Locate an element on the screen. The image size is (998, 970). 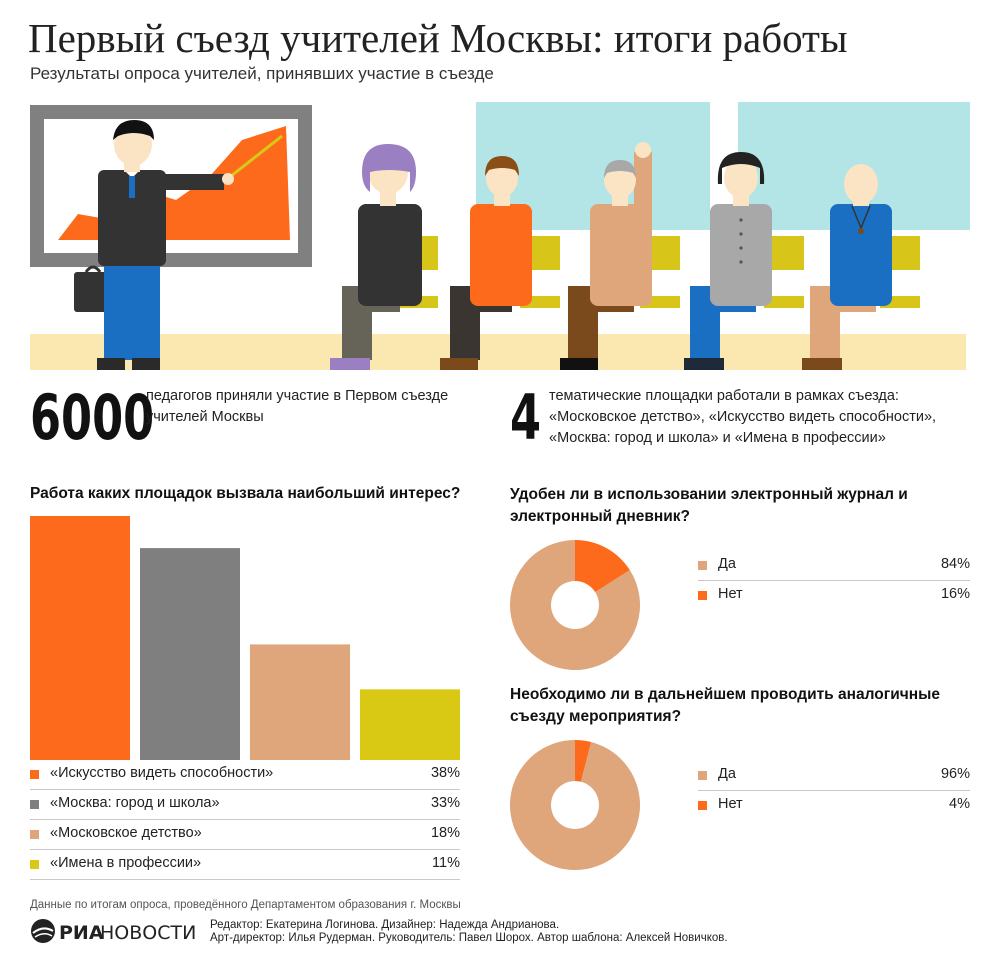
legend-value: 4% is located at coordinates (959, 804).